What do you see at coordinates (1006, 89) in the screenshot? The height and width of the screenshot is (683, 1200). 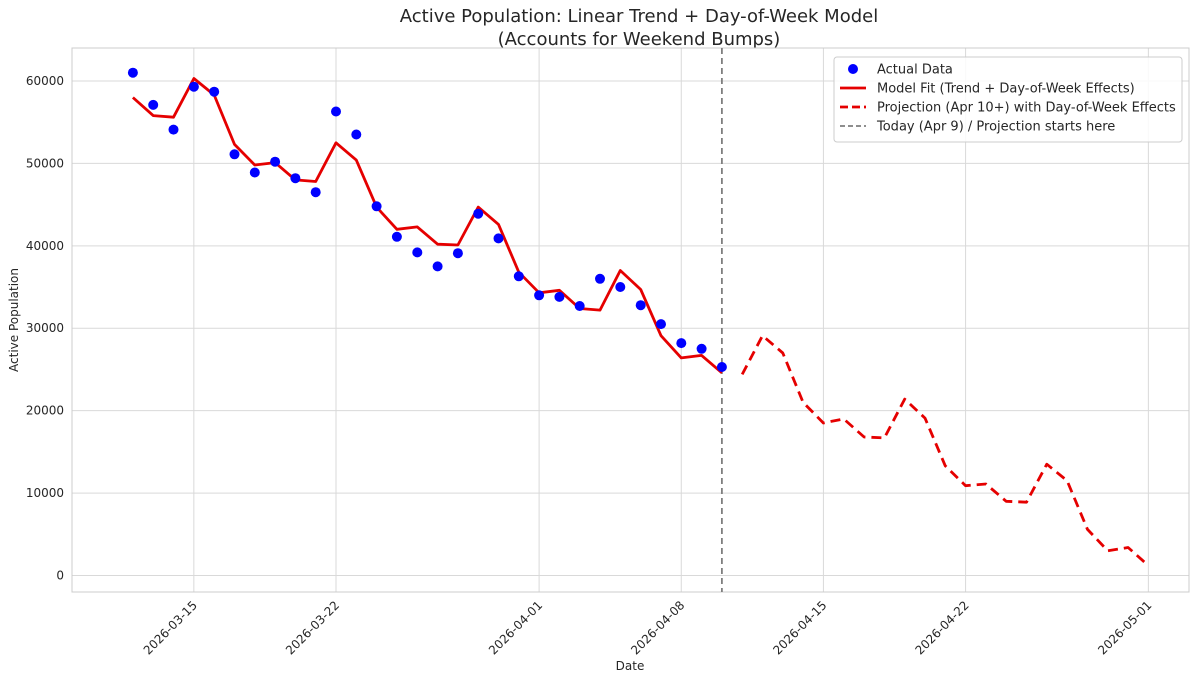 I see `legend-label: Model Fit (Trend + Day-of-Week Effects)` at bounding box center [1006, 89].